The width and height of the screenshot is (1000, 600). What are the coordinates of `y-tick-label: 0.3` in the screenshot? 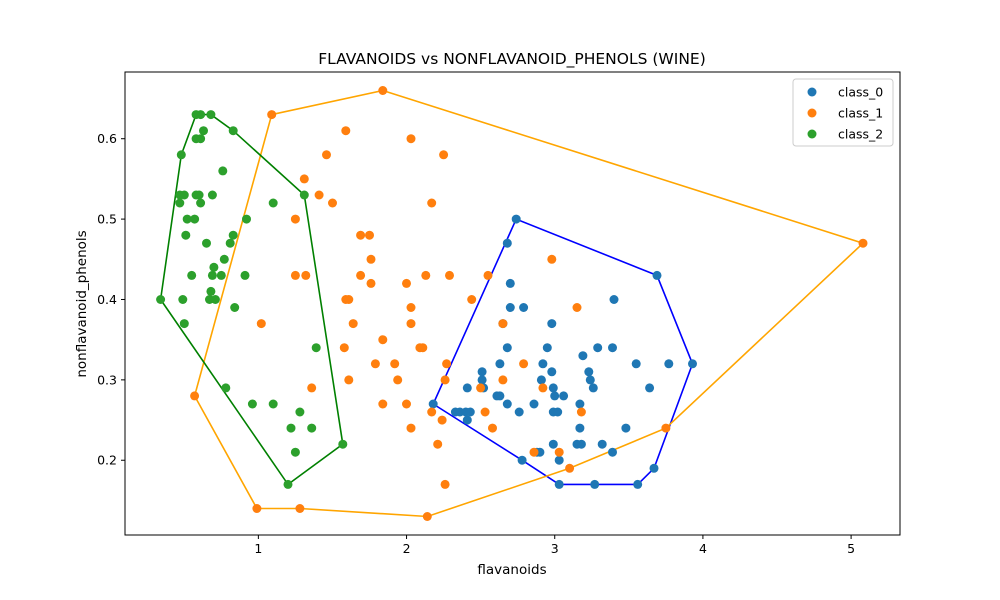 It's located at (107, 379).